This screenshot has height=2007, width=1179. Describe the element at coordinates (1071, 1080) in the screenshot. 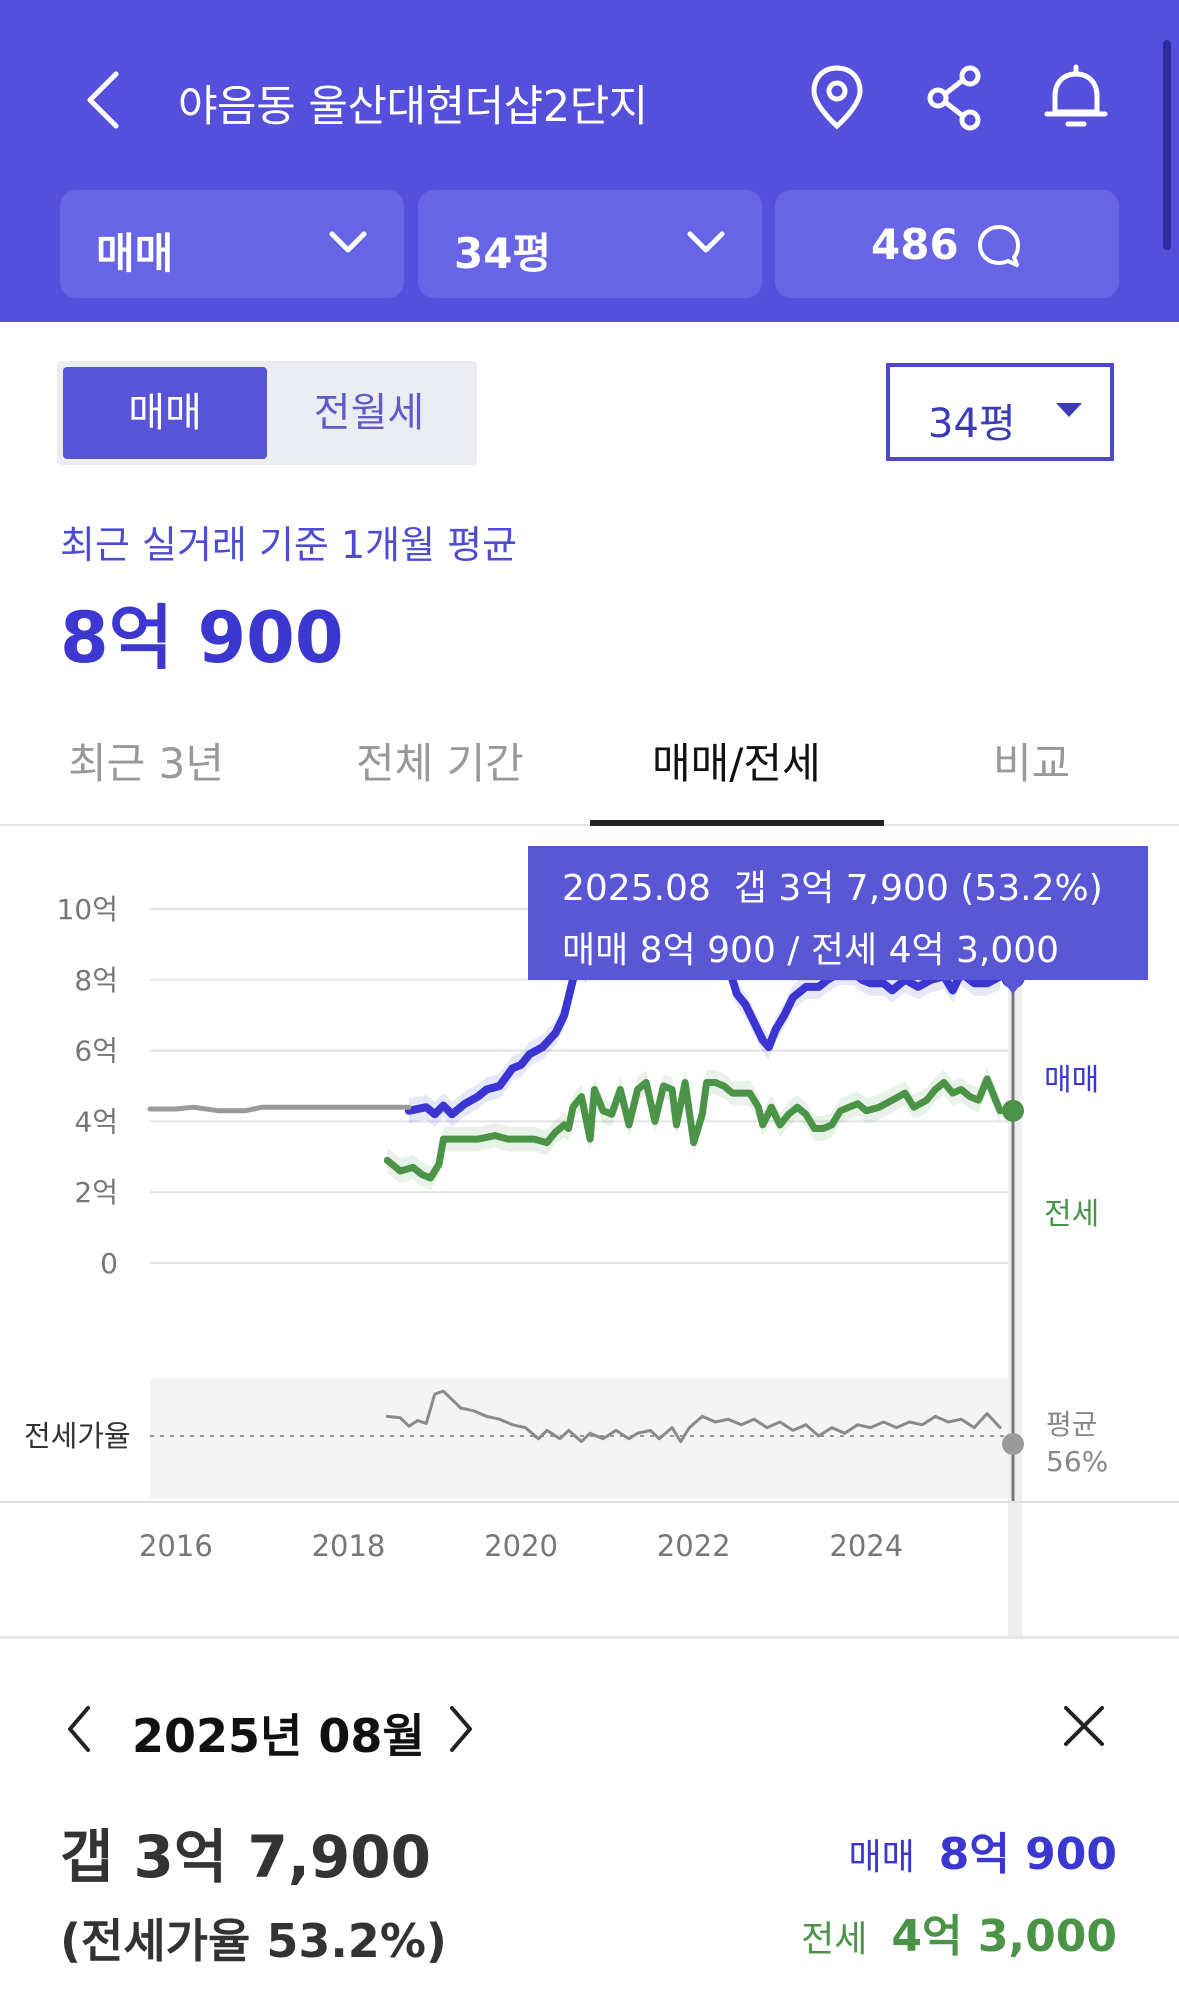

I see `legend-sale: 매매` at that location.